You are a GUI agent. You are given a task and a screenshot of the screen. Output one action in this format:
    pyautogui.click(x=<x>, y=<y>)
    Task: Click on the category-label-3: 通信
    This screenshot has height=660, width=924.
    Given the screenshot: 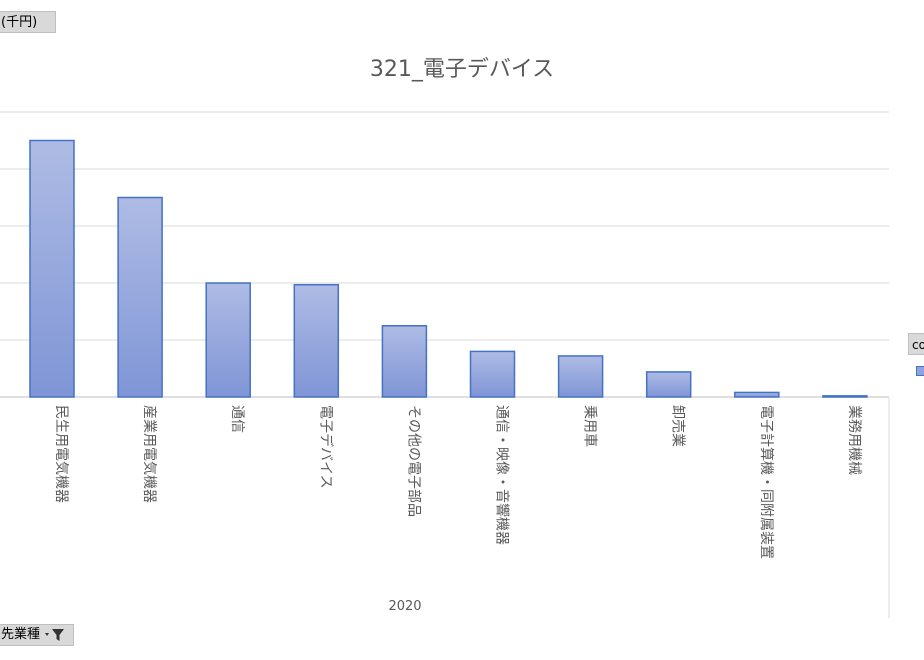 What is the action you would take?
    pyautogui.click(x=237, y=419)
    